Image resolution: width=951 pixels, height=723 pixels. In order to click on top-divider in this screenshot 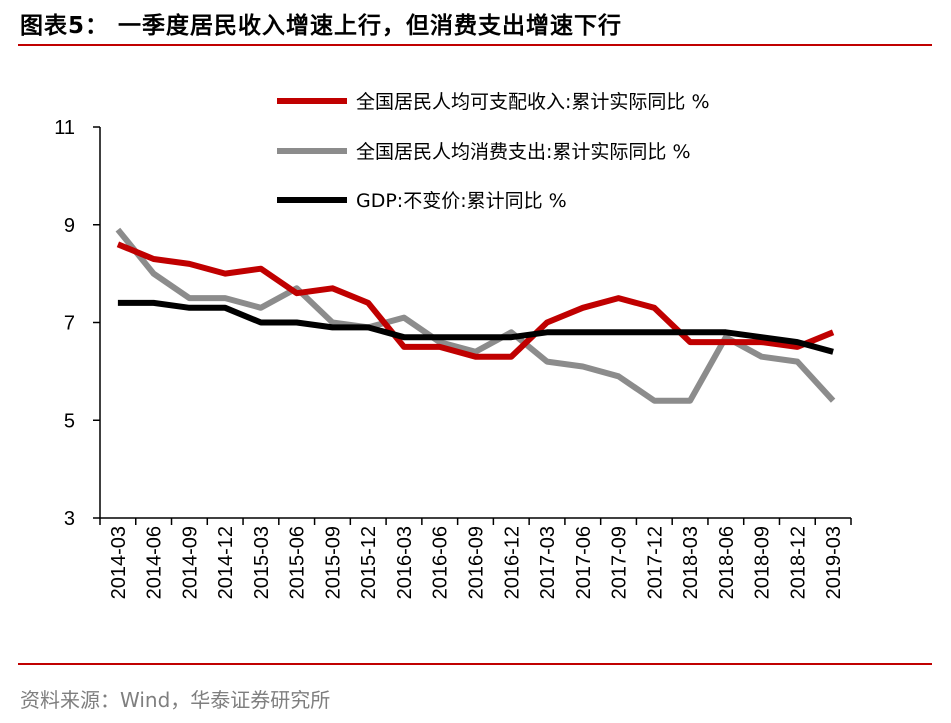, I will do `click(475, 45)`.